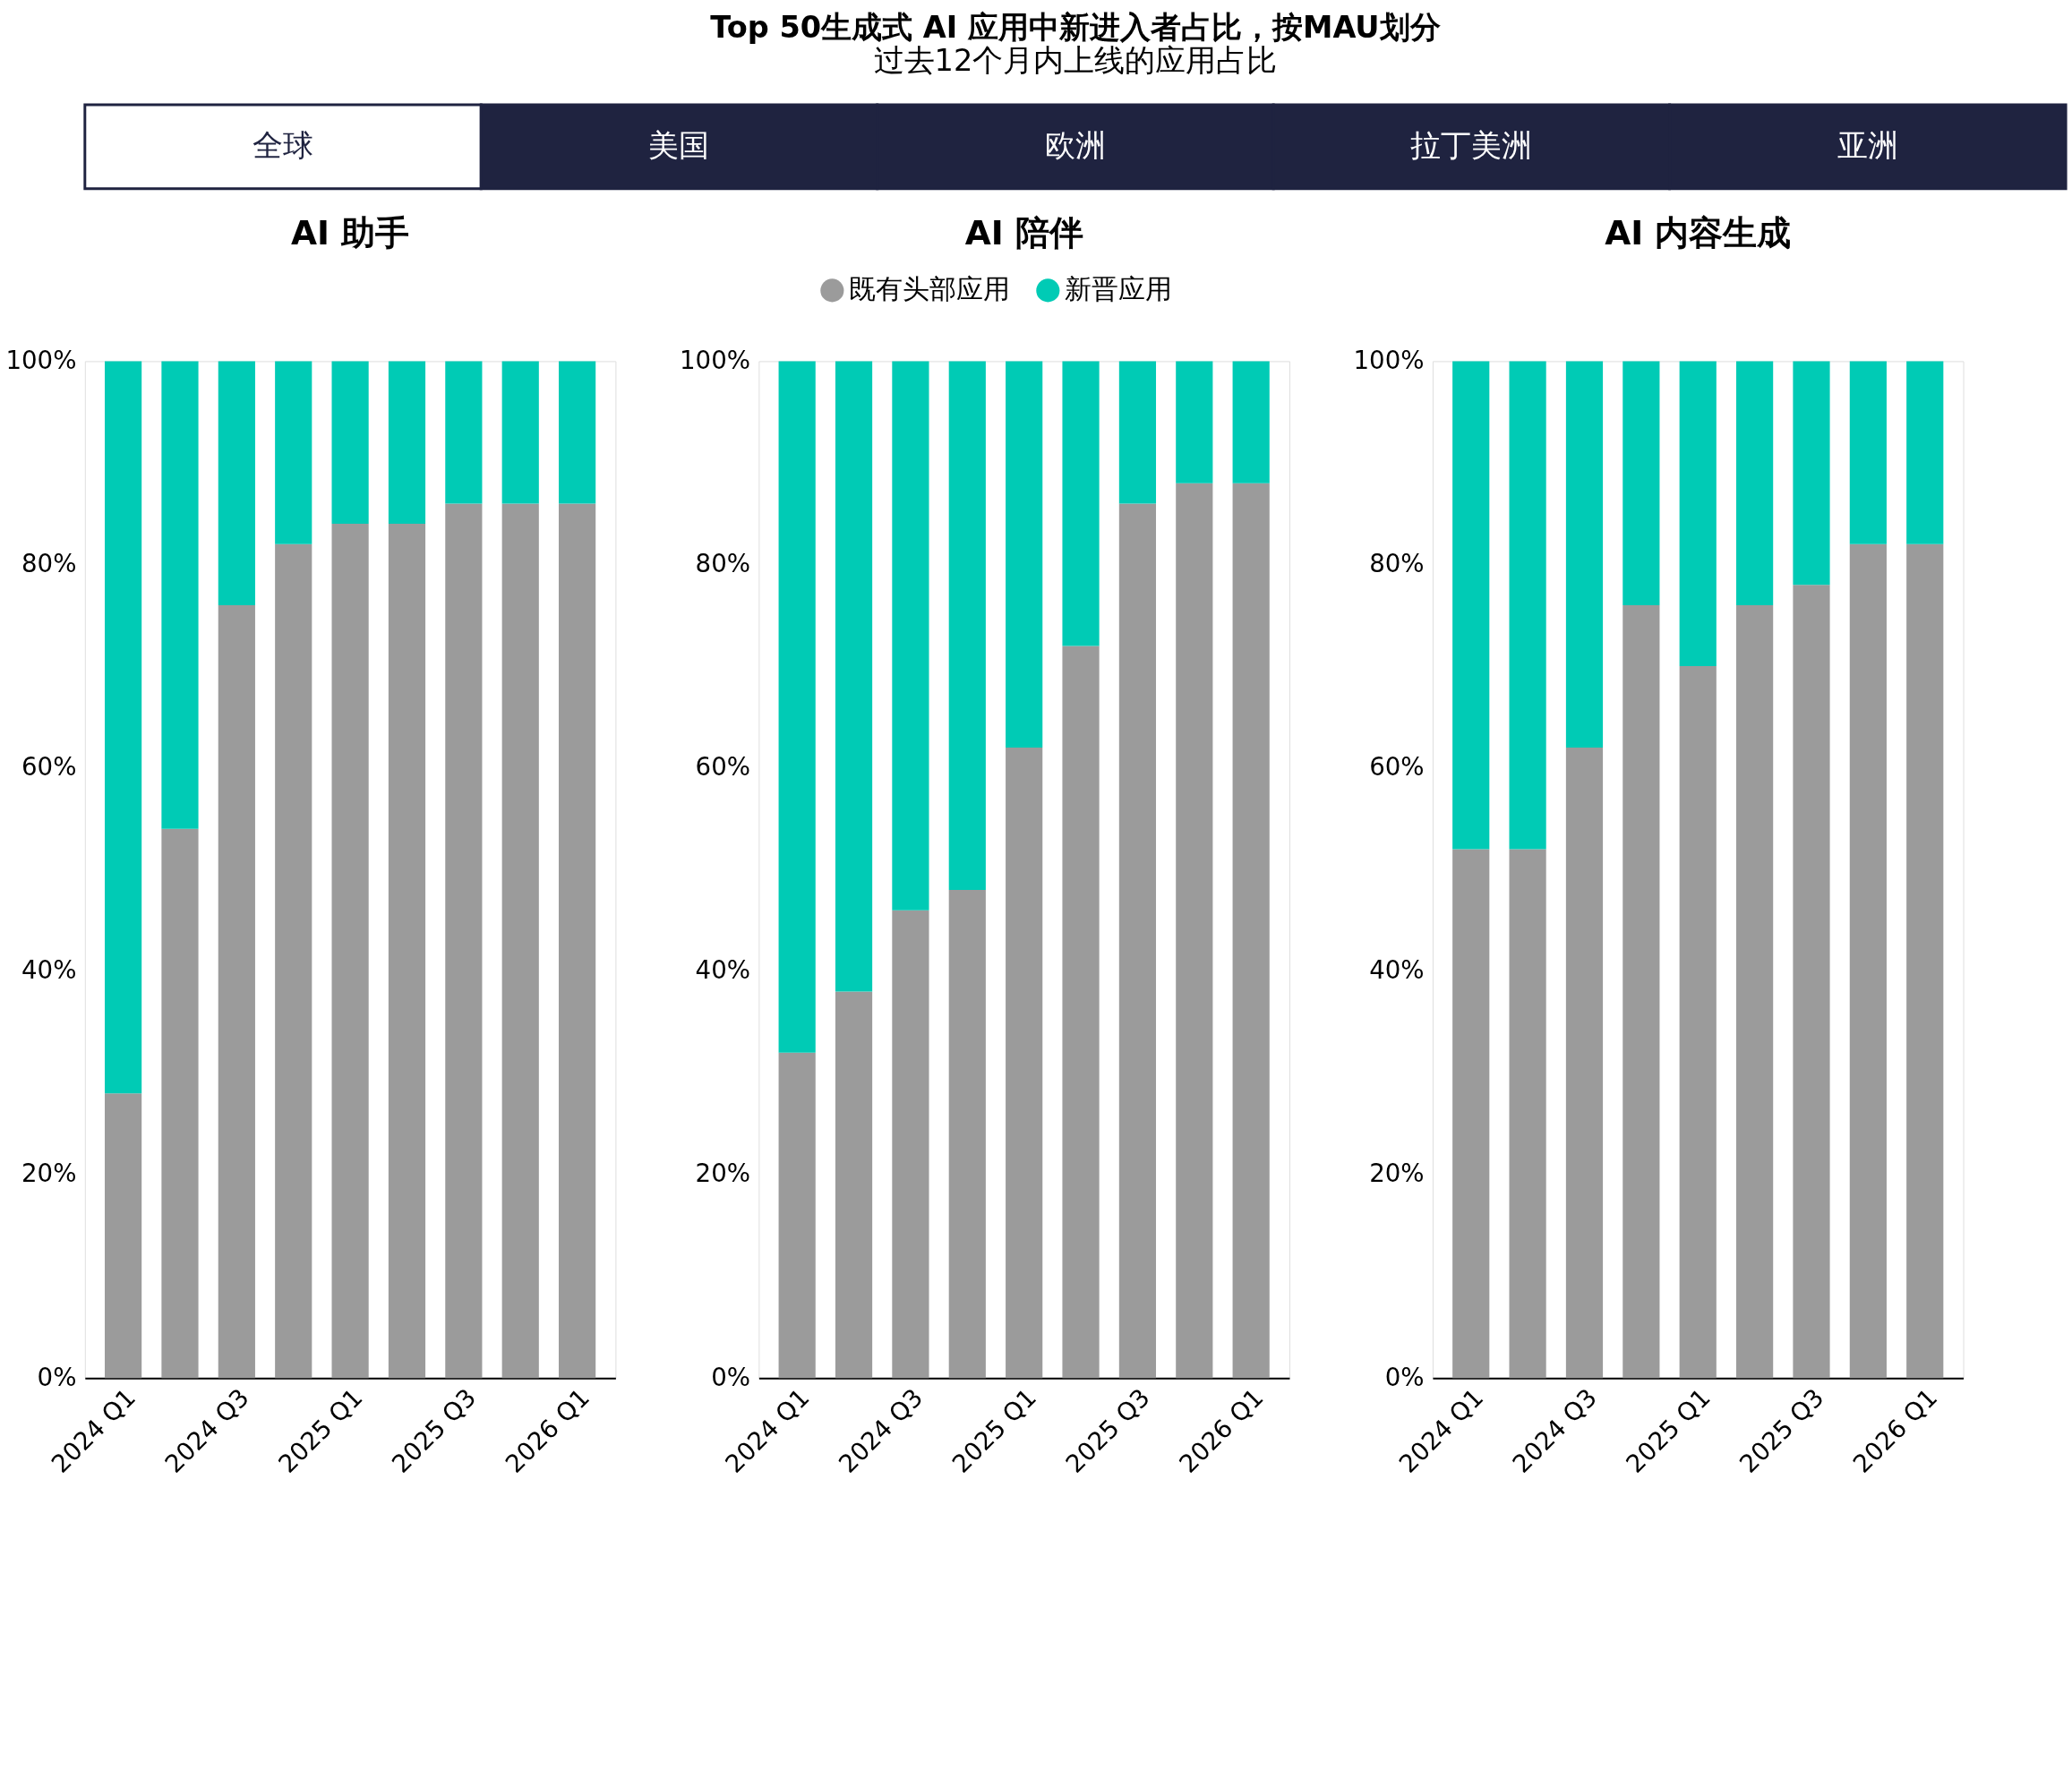 Image resolution: width=2072 pixels, height=1770 pixels. Describe the element at coordinates (1471, 145) in the screenshot. I see `text: 拉丁美洲` at that location.